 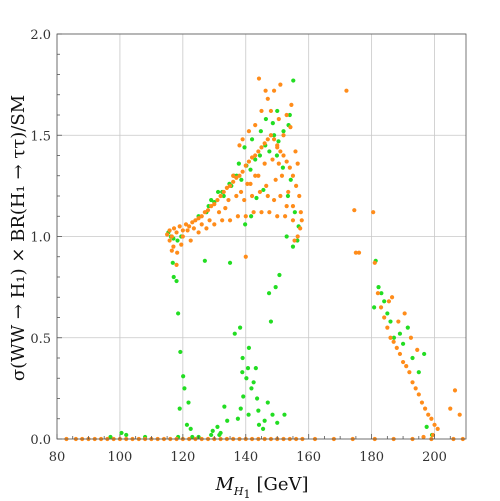 I want to click on x-tick-label: 120, so click(x=182, y=457).